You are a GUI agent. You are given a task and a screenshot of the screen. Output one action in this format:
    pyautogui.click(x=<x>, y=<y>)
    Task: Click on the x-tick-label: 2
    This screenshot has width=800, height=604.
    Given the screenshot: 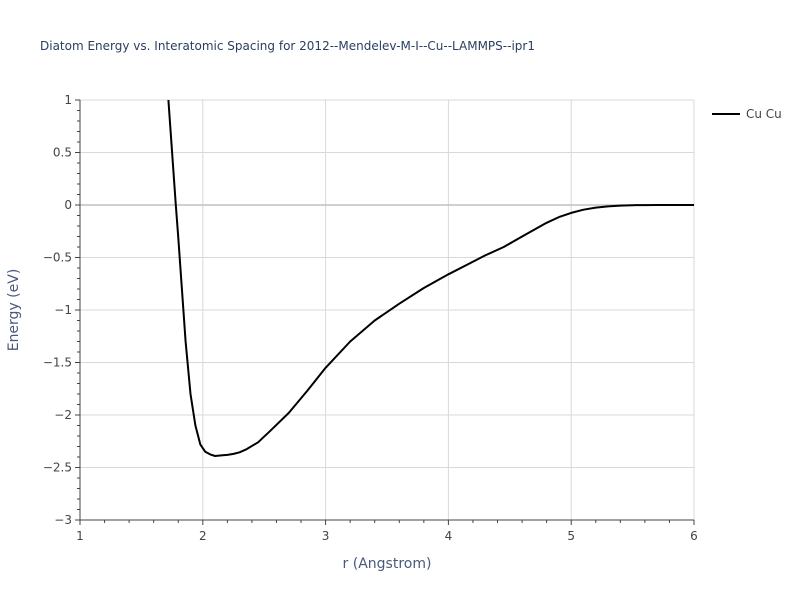 What is the action you would take?
    pyautogui.click(x=203, y=536)
    